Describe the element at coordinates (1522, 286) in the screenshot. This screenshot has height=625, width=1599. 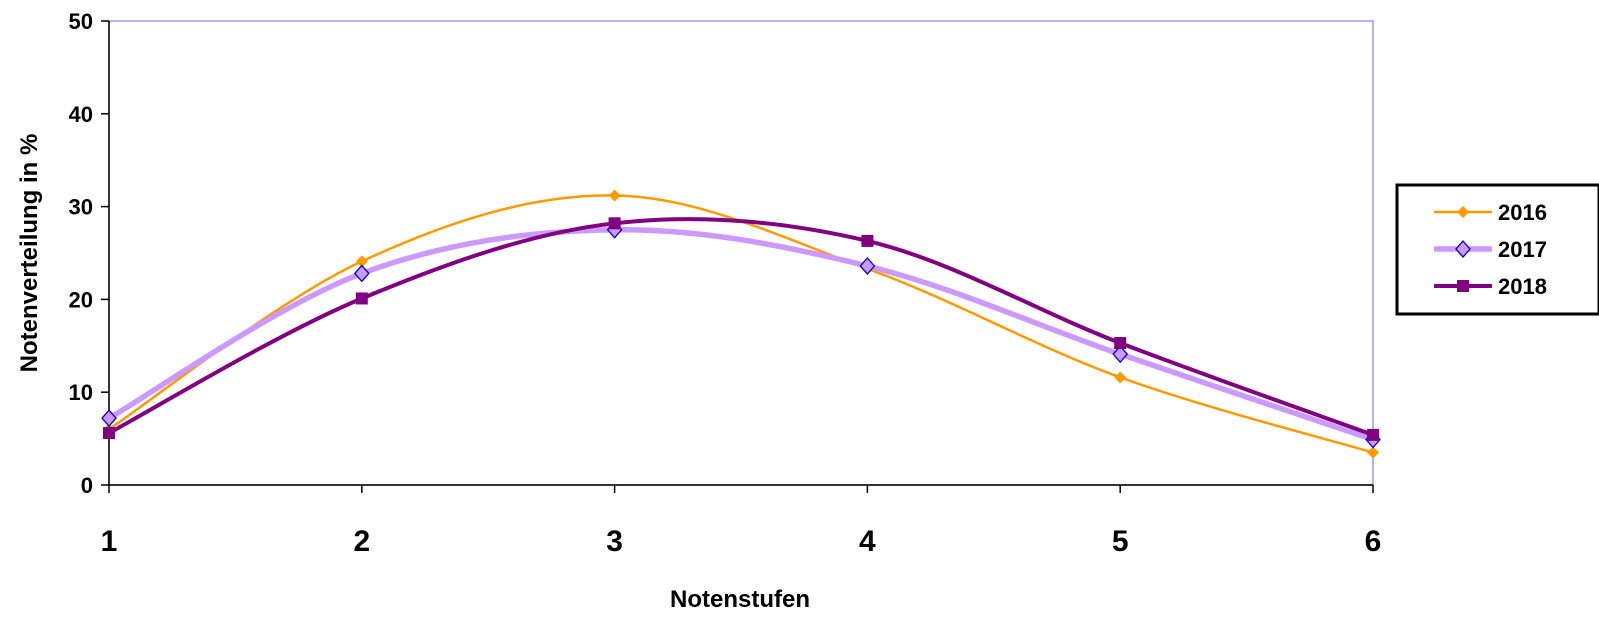
I see `legend-label-2018: 2018` at that location.